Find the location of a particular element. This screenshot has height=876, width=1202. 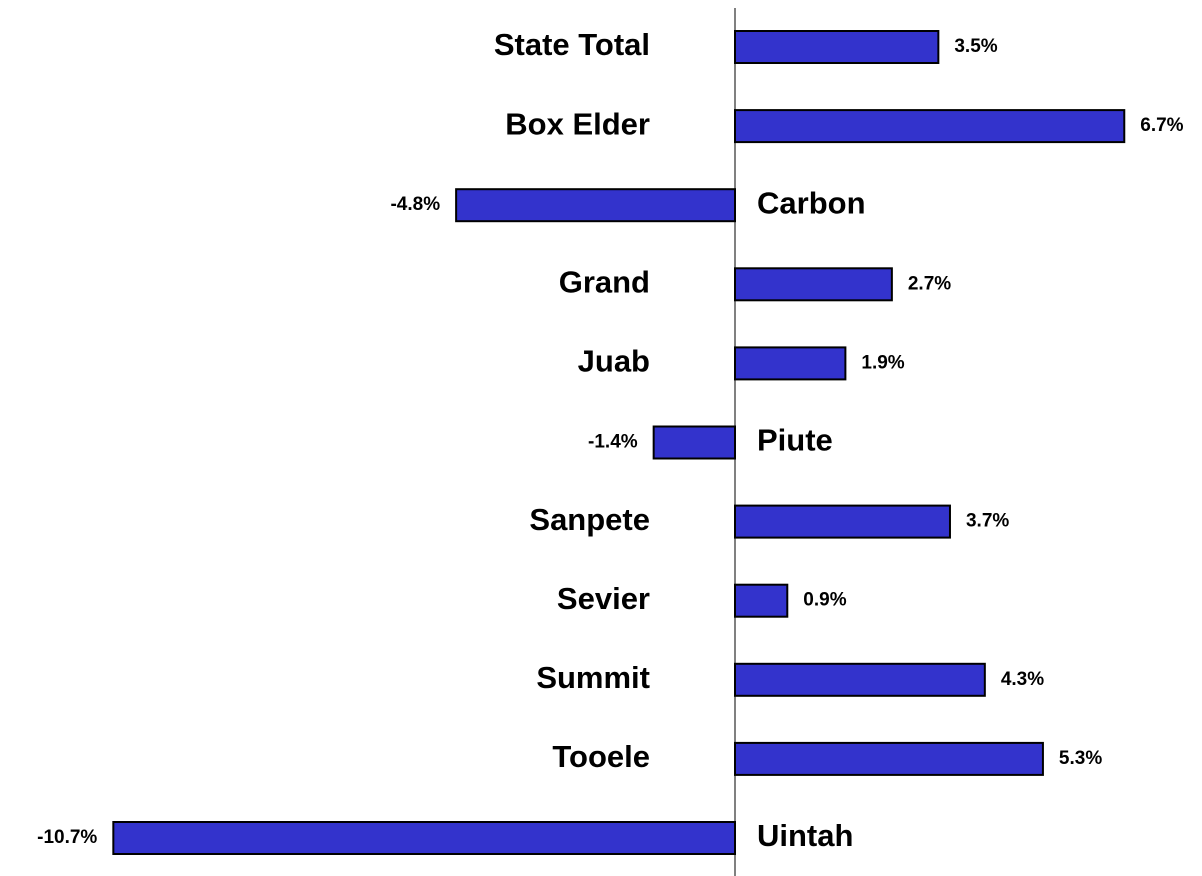

value-label: 4.3% is located at coordinates (1022, 679).